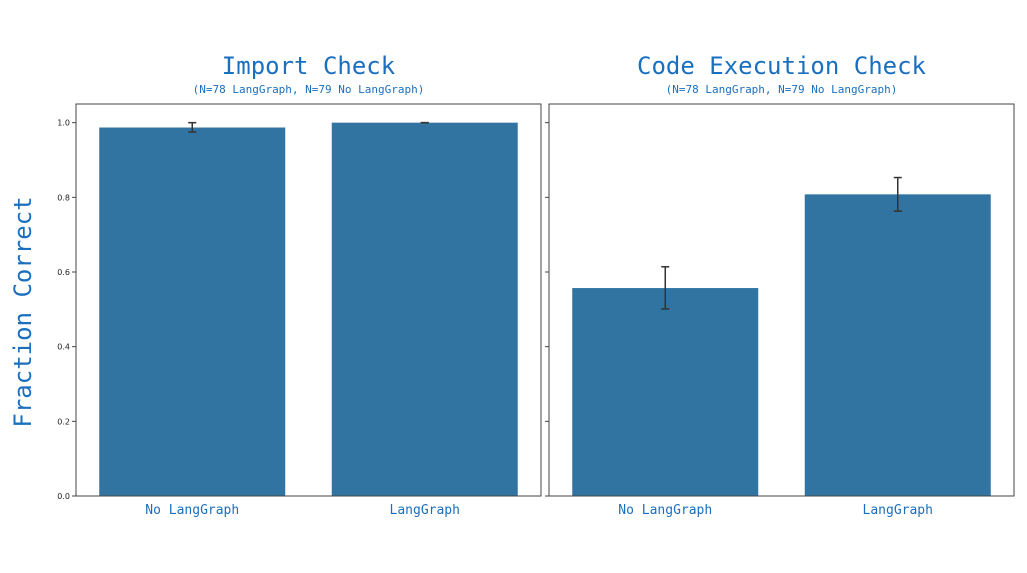 The width and height of the screenshot is (1027, 573). What do you see at coordinates (63, 347) in the screenshot?
I see `y-tick-label: 0.4` at bounding box center [63, 347].